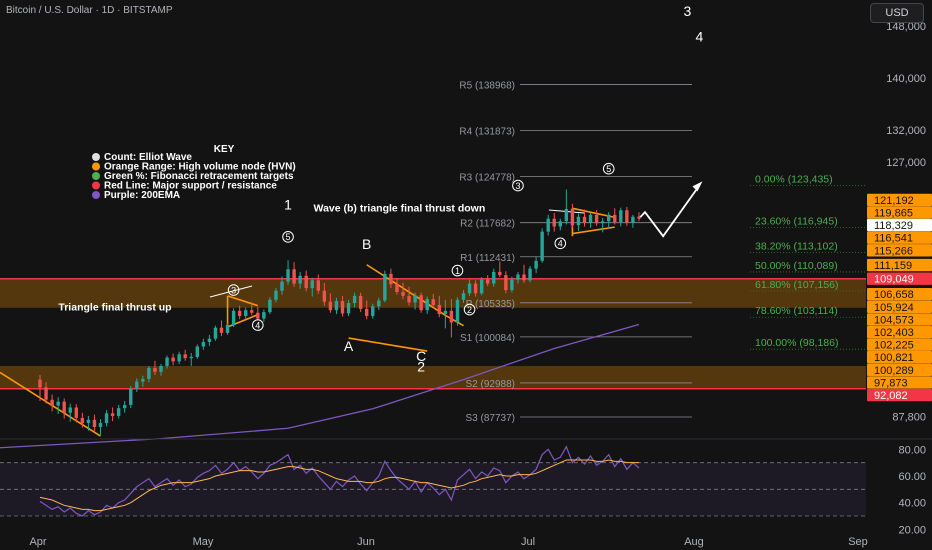 The width and height of the screenshot is (932, 550). Describe the element at coordinates (487, 86) in the screenshot. I see `pivot-label: R5 (138968)` at that location.